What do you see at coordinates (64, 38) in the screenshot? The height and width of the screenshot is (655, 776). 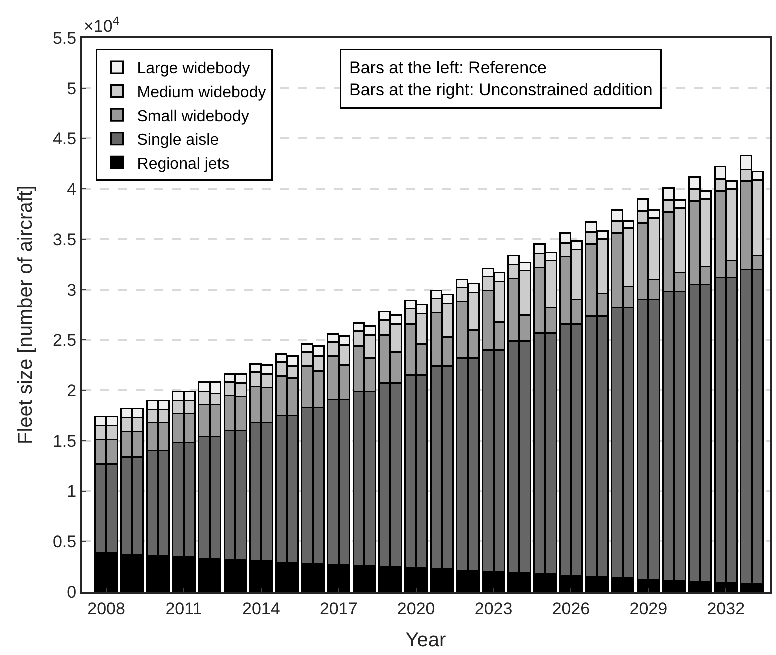 I see `y-tick-label: 5.5` at bounding box center [64, 38].